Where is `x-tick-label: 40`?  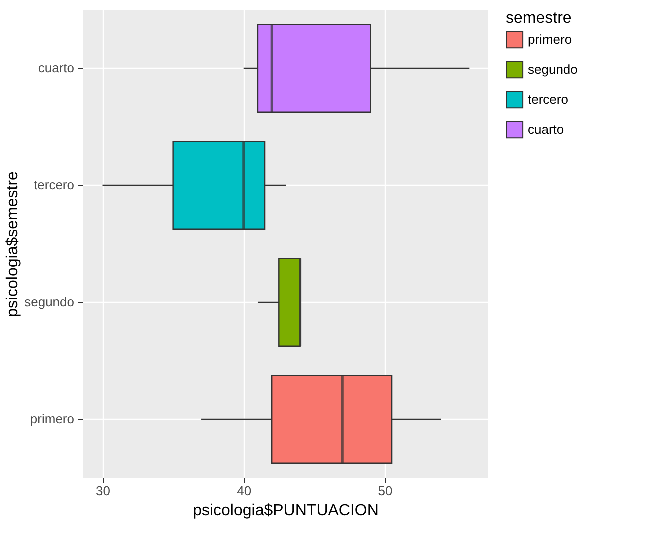 x-tick-label: 40 is located at coordinates (244, 491).